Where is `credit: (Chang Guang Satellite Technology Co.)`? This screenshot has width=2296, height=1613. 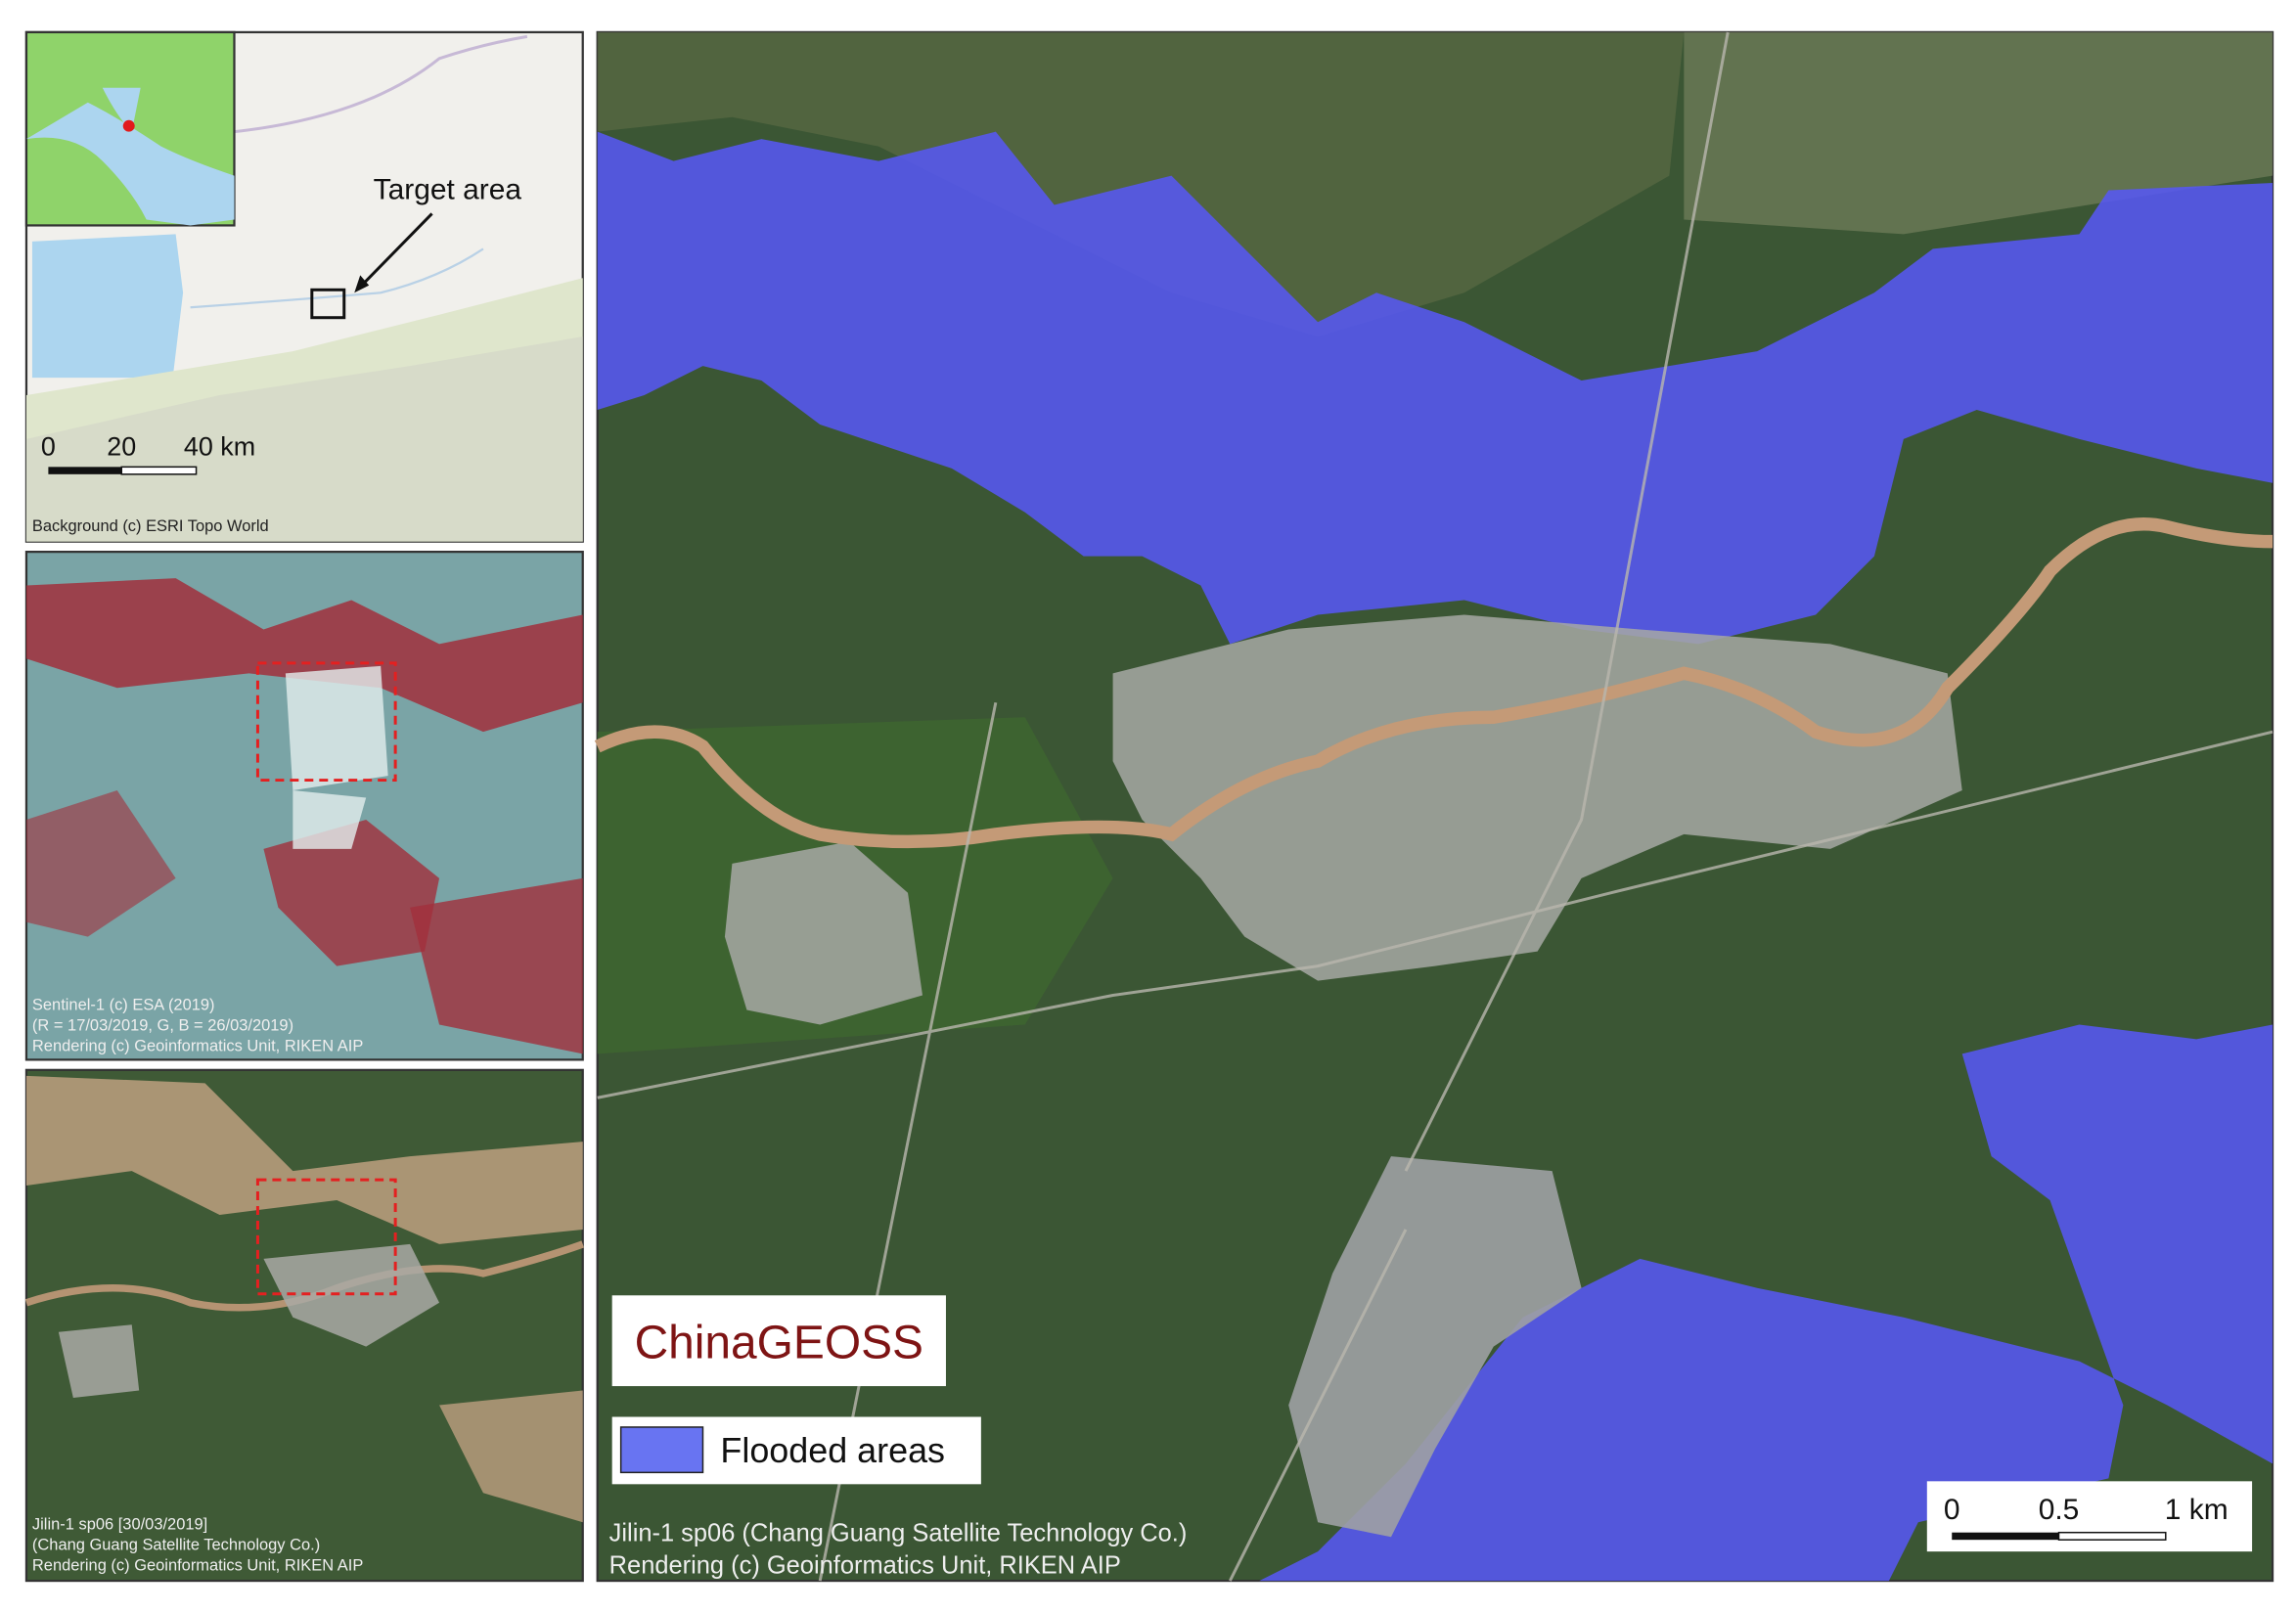 credit: (Chang Guang Satellite Technology Co.) is located at coordinates (176, 1545).